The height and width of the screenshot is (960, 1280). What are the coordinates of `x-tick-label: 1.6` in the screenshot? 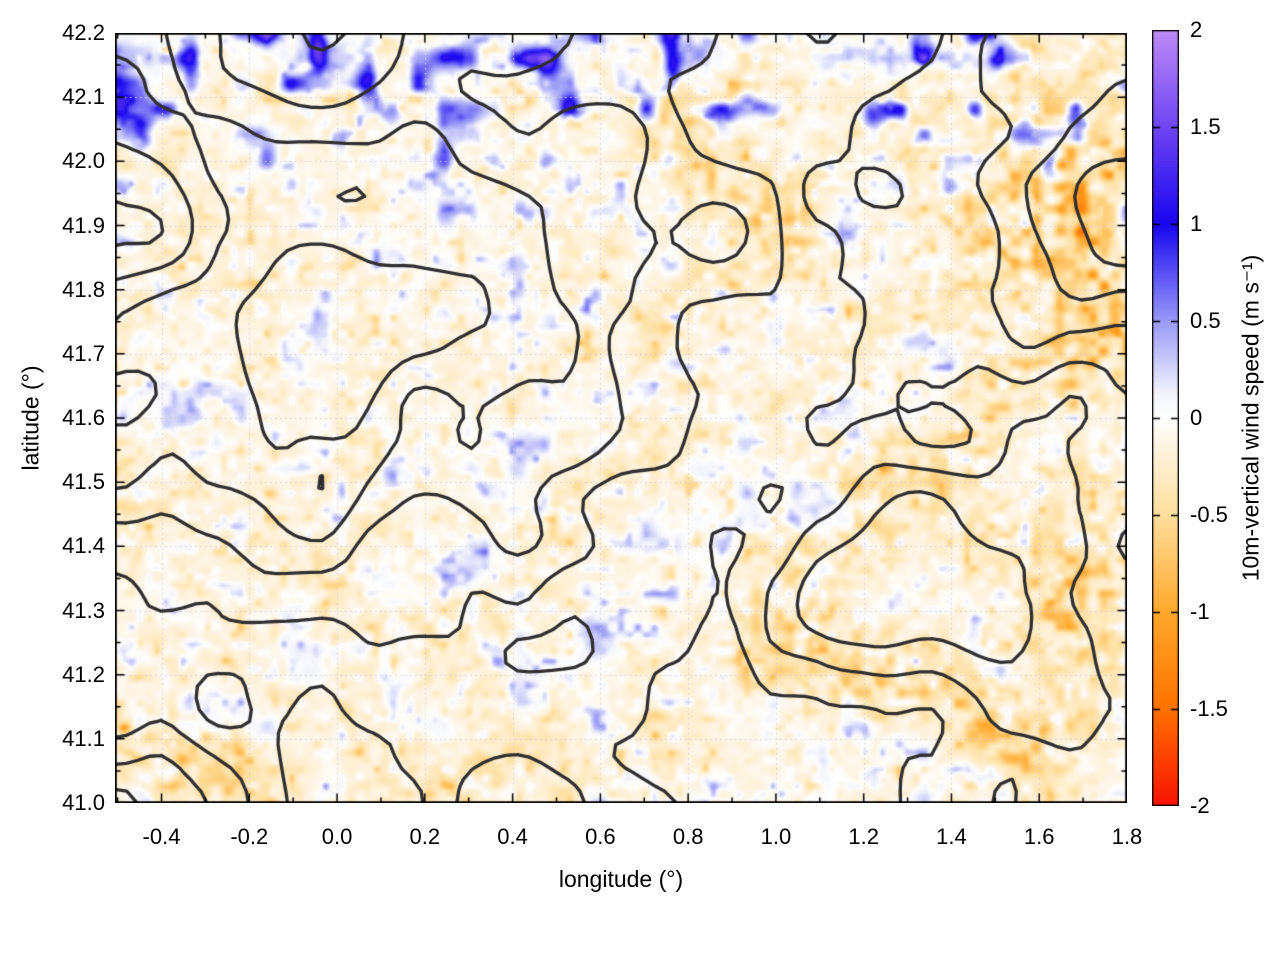 It's located at (1039, 836).